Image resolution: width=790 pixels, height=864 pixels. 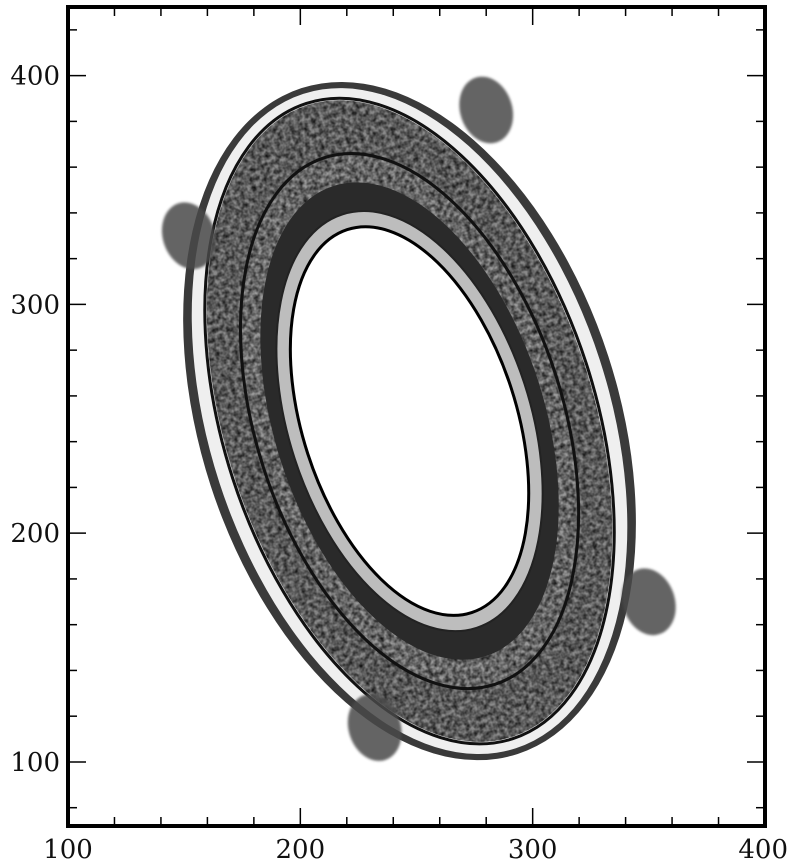 What do you see at coordinates (763, 849) in the screenshot?
I see `x-tick-label: 400` at bounding box center [763, 849].